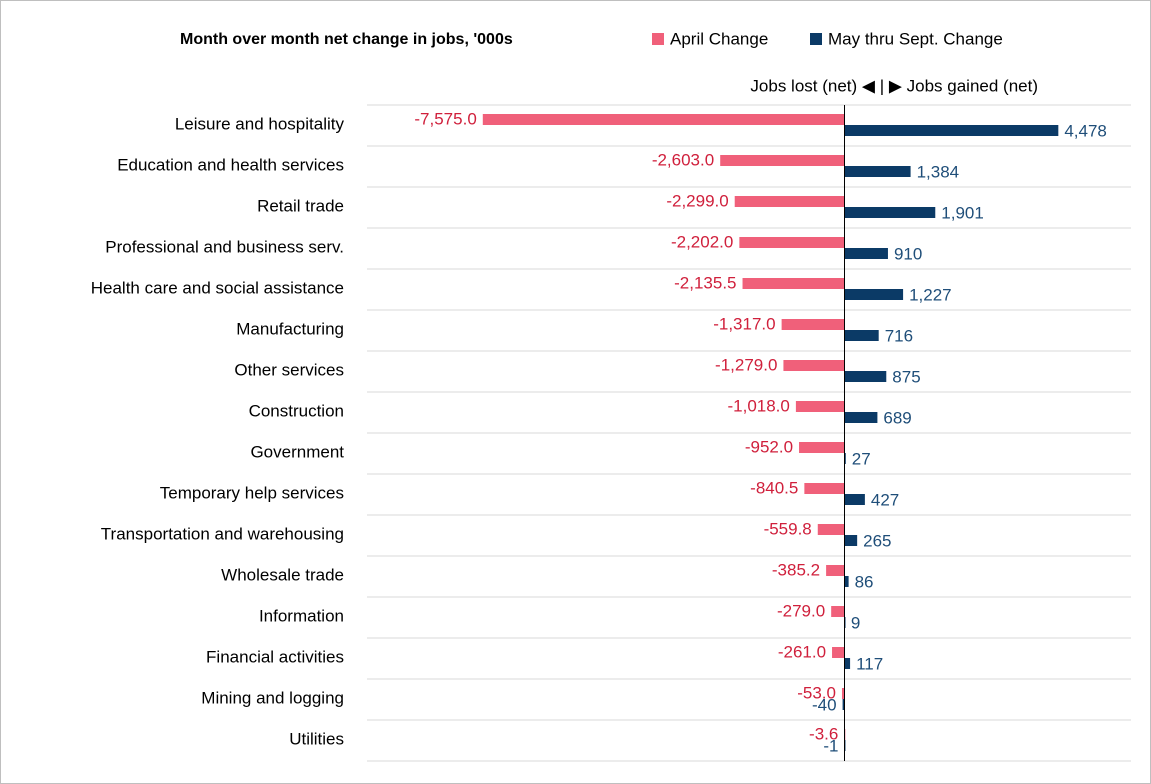 The image size is (1151, 784). Describe the element at coordinates (802, 651) in the screenshot. I see `value-label: -261.0` at that location.